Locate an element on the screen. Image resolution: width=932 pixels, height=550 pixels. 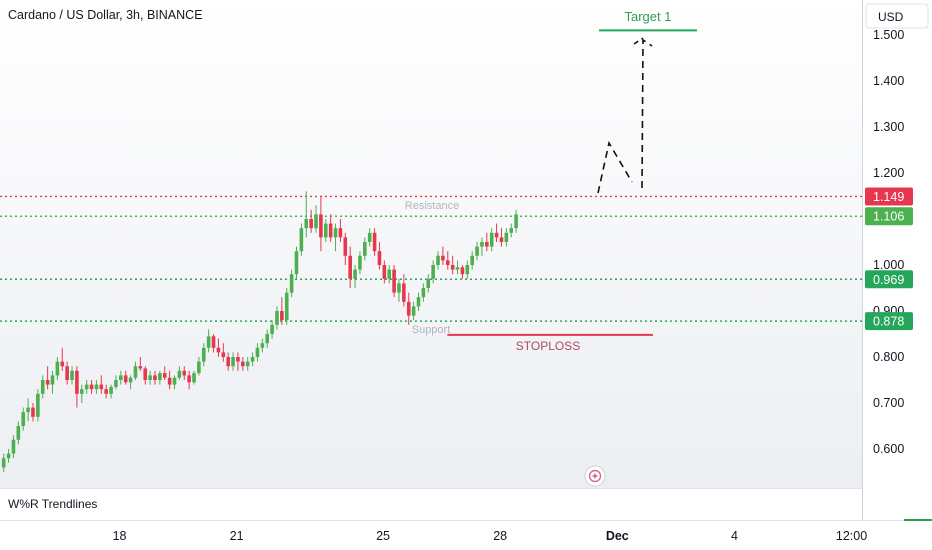
indicator-pane is located at coordinates (431, 504).